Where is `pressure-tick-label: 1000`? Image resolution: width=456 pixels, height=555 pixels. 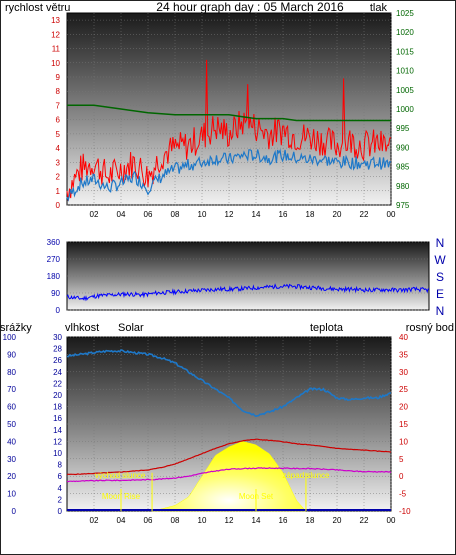
pressure-tick-label: 1000 is located at coordinates (405, 109).